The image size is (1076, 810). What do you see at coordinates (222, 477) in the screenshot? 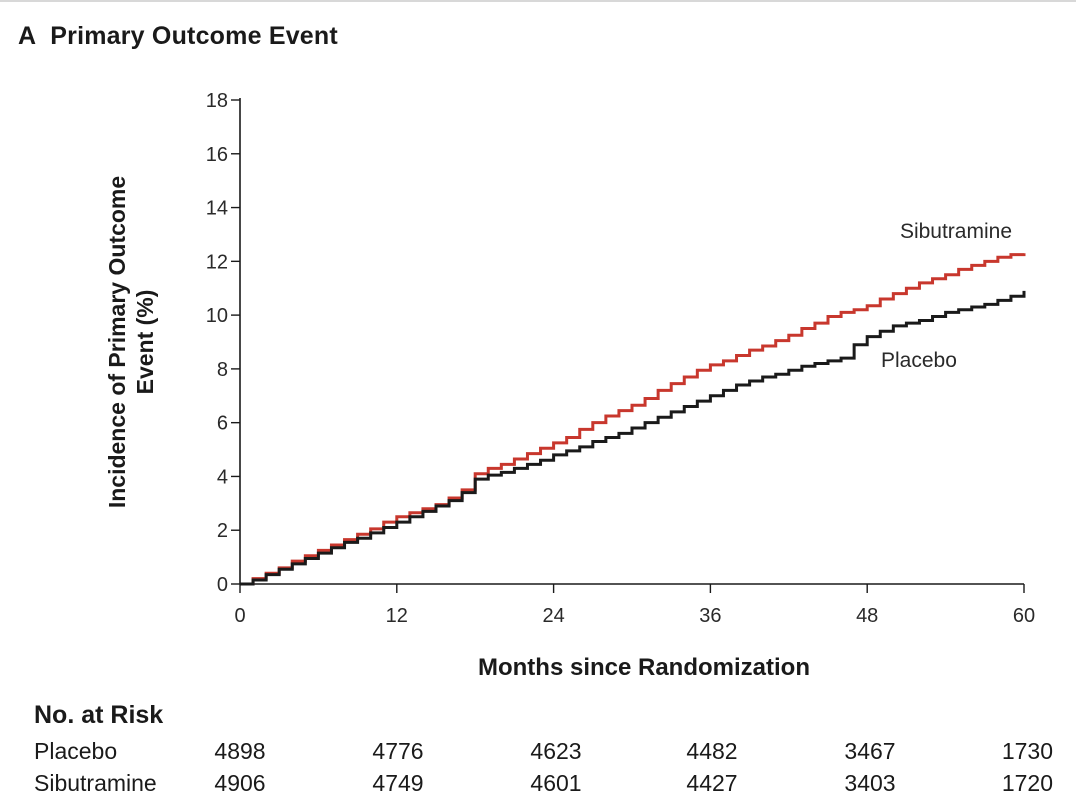
I see `y-tick-label: 4` at bounding box center [222, 477].